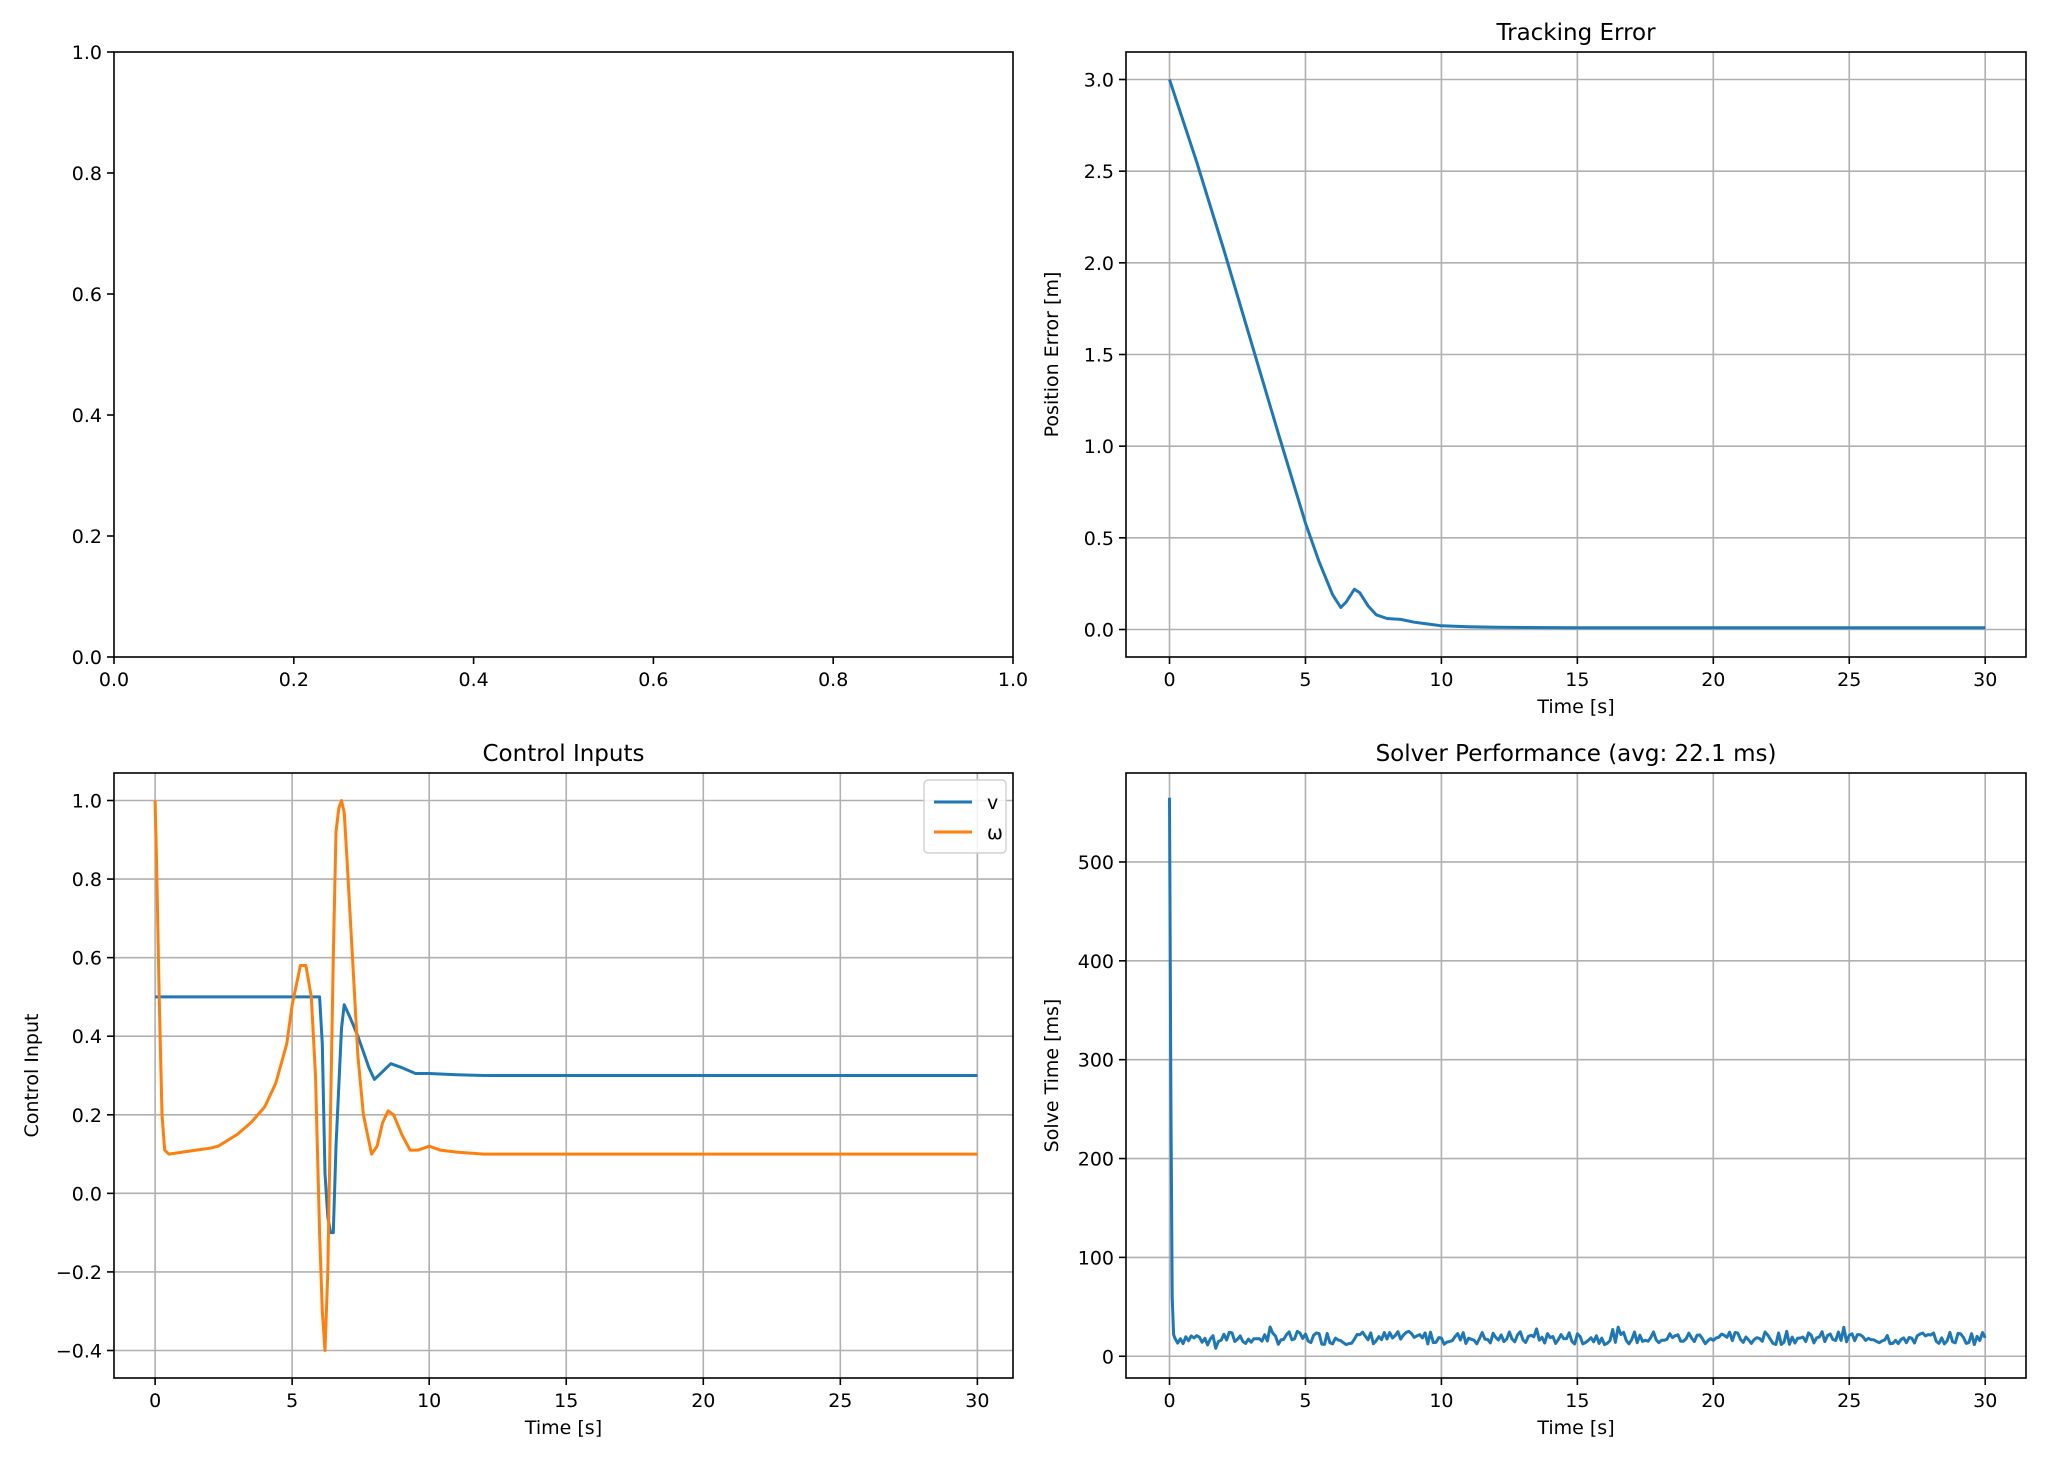 The height and width of the screenshot is (1463, 2048). Describe the element at coordinates (1099, 356) in the screenshot. I see `y-tick-label: 1.5` at that location.